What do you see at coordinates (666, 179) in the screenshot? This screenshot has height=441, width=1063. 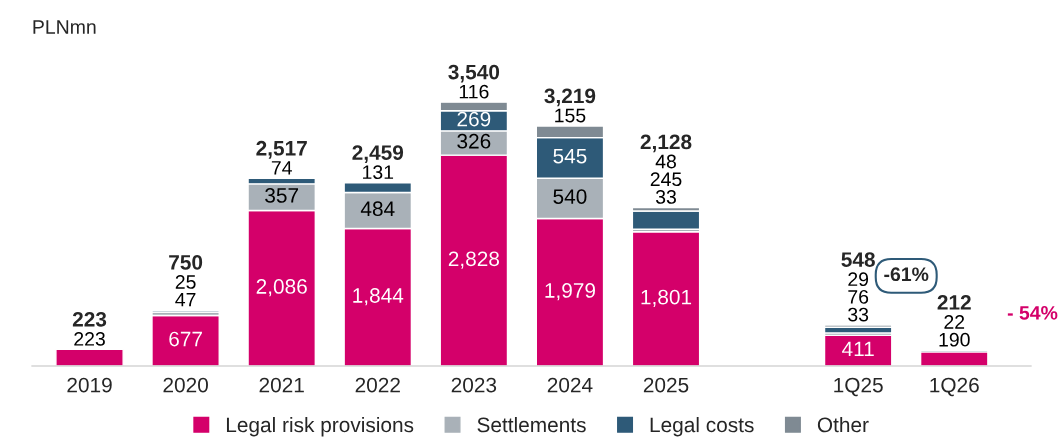 I see `data-label: 245` at bounding box center [666, 179].